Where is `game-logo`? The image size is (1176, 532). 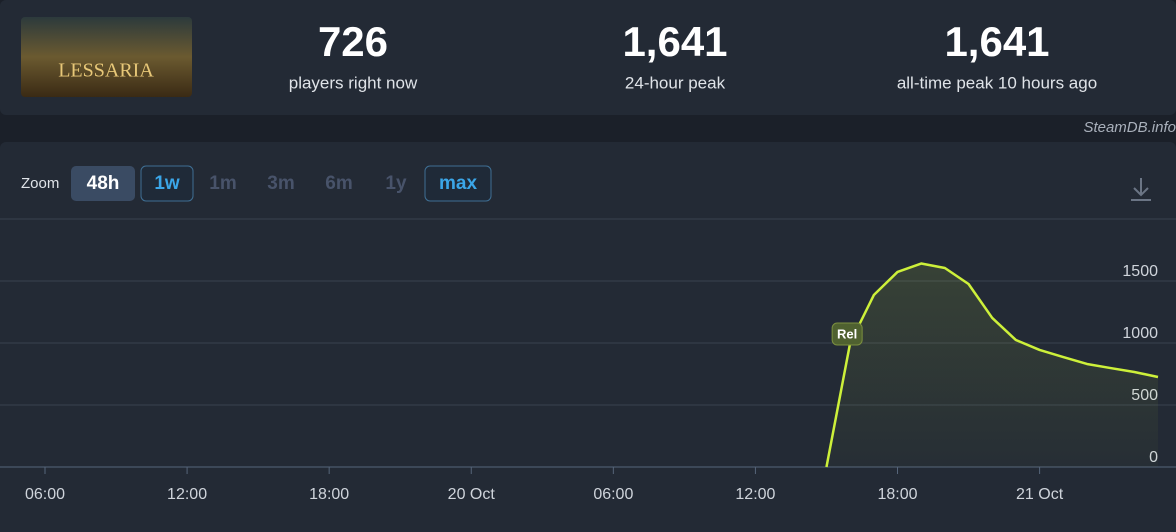
game-logo is located at coordinates (106, 57).